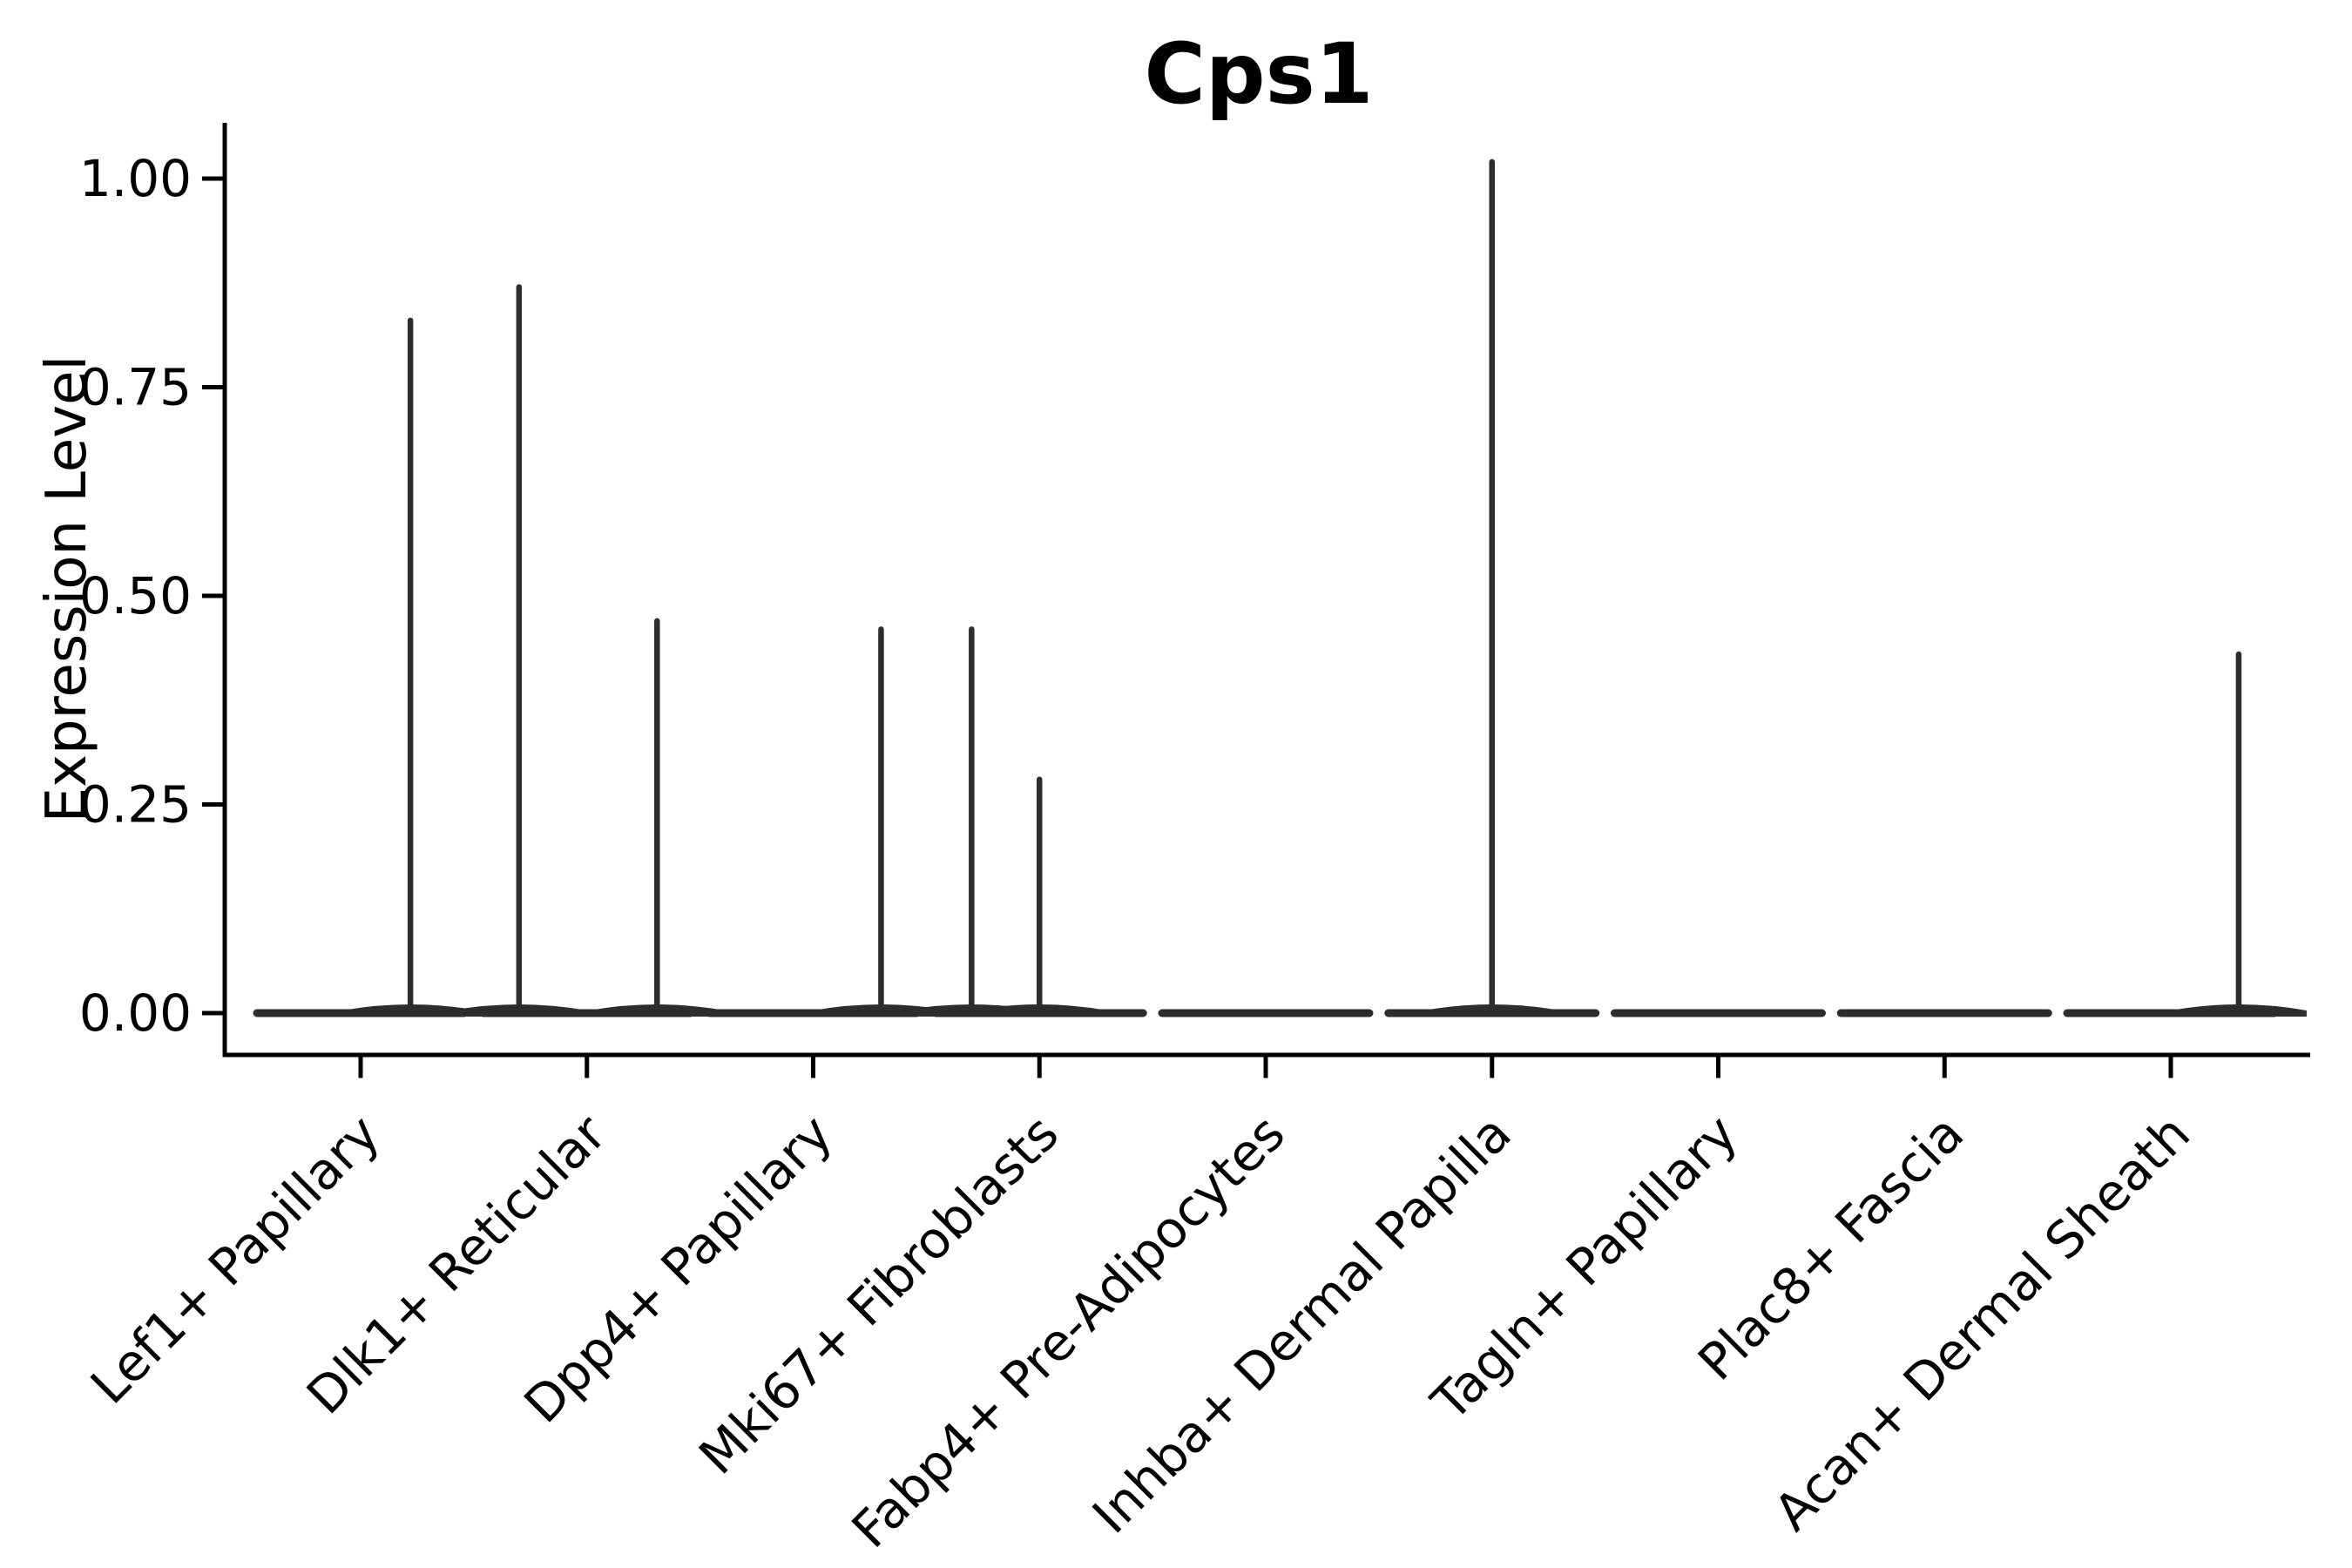  I want to click on y-tick-label: 0.50, so click(135, 595).